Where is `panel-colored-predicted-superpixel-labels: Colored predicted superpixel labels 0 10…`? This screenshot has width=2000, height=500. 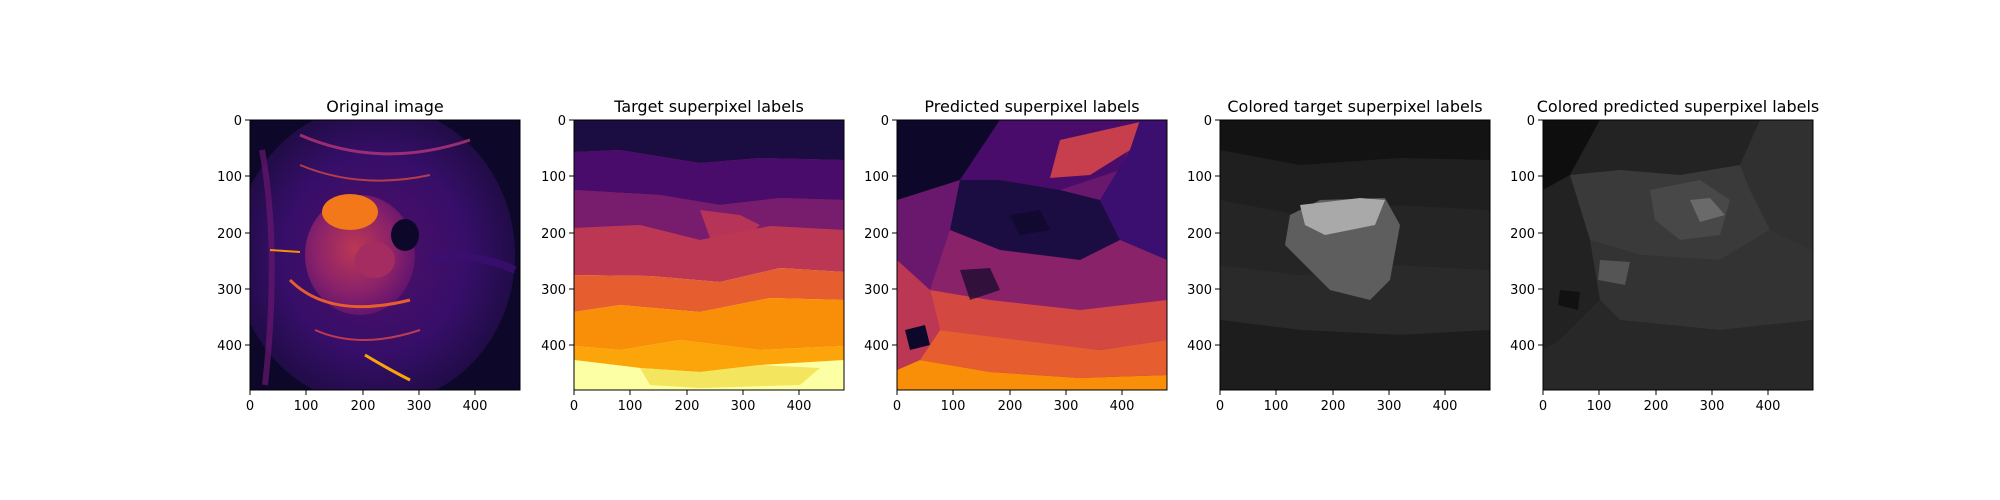 panel-colored-predicted-superpixel-labels: Colored predicted superpixel labels 0 10… is located at coordinates (1664, 255).